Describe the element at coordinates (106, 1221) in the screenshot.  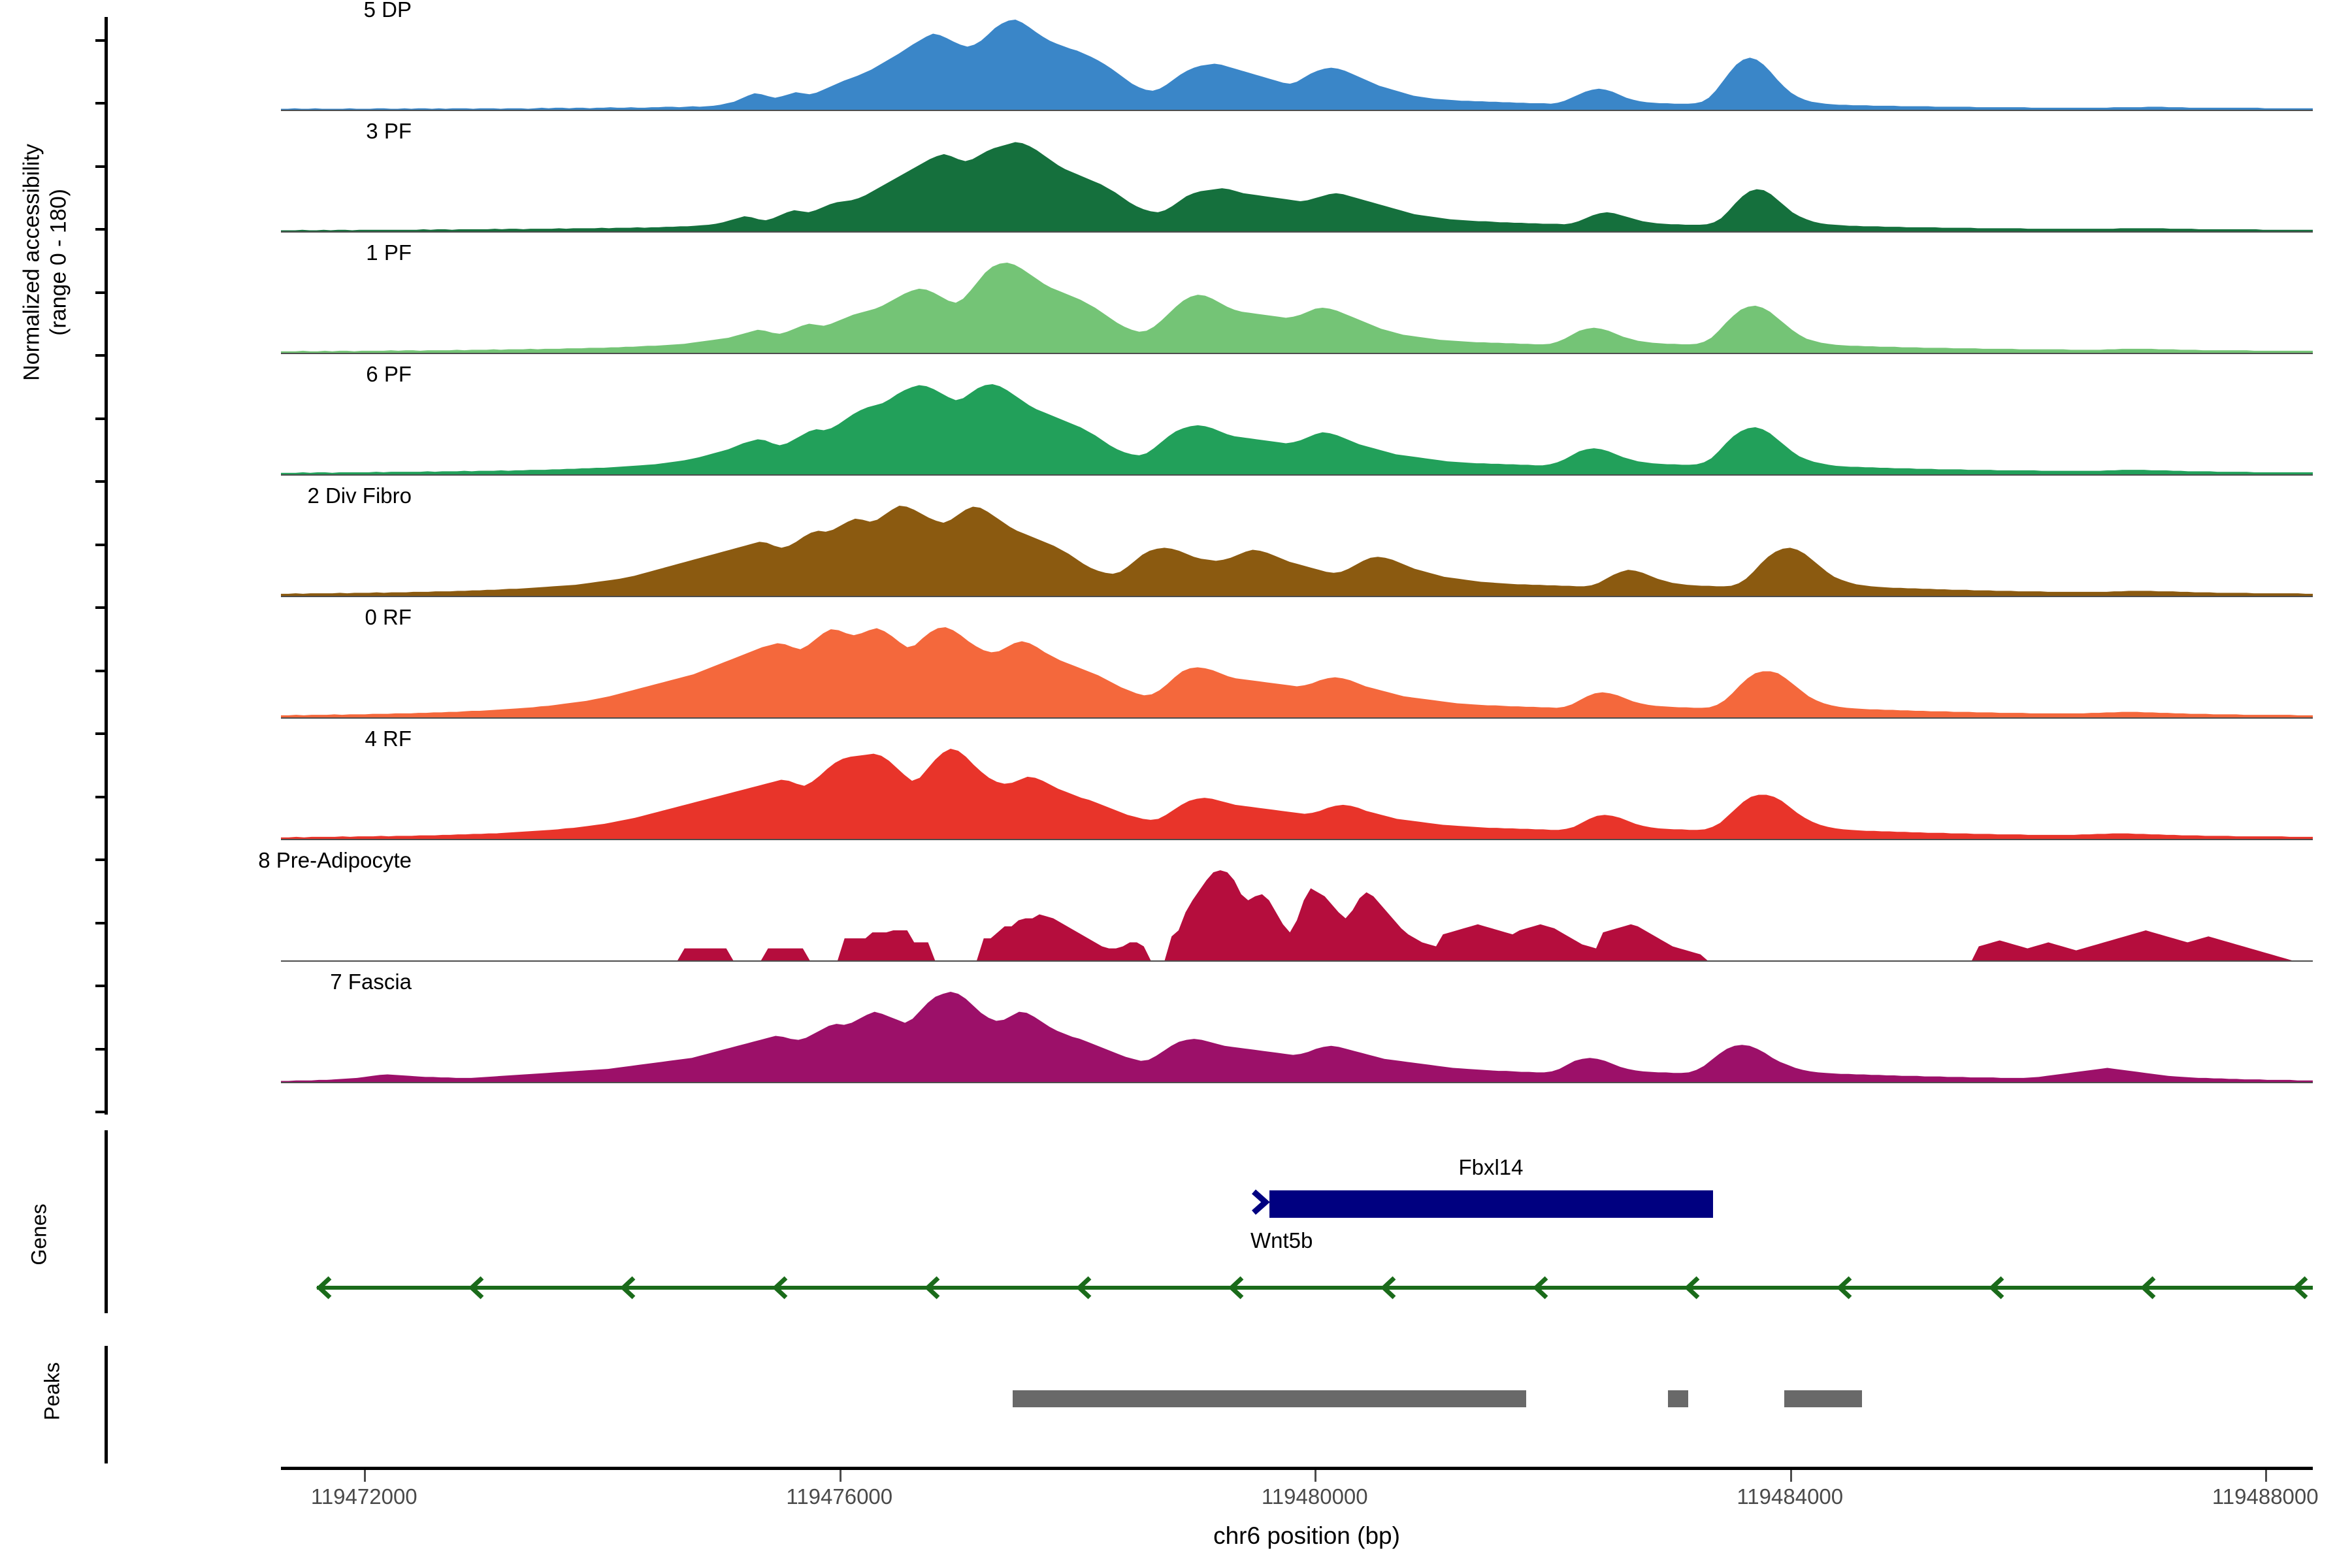
I see `genes-axis-spine` at that location.